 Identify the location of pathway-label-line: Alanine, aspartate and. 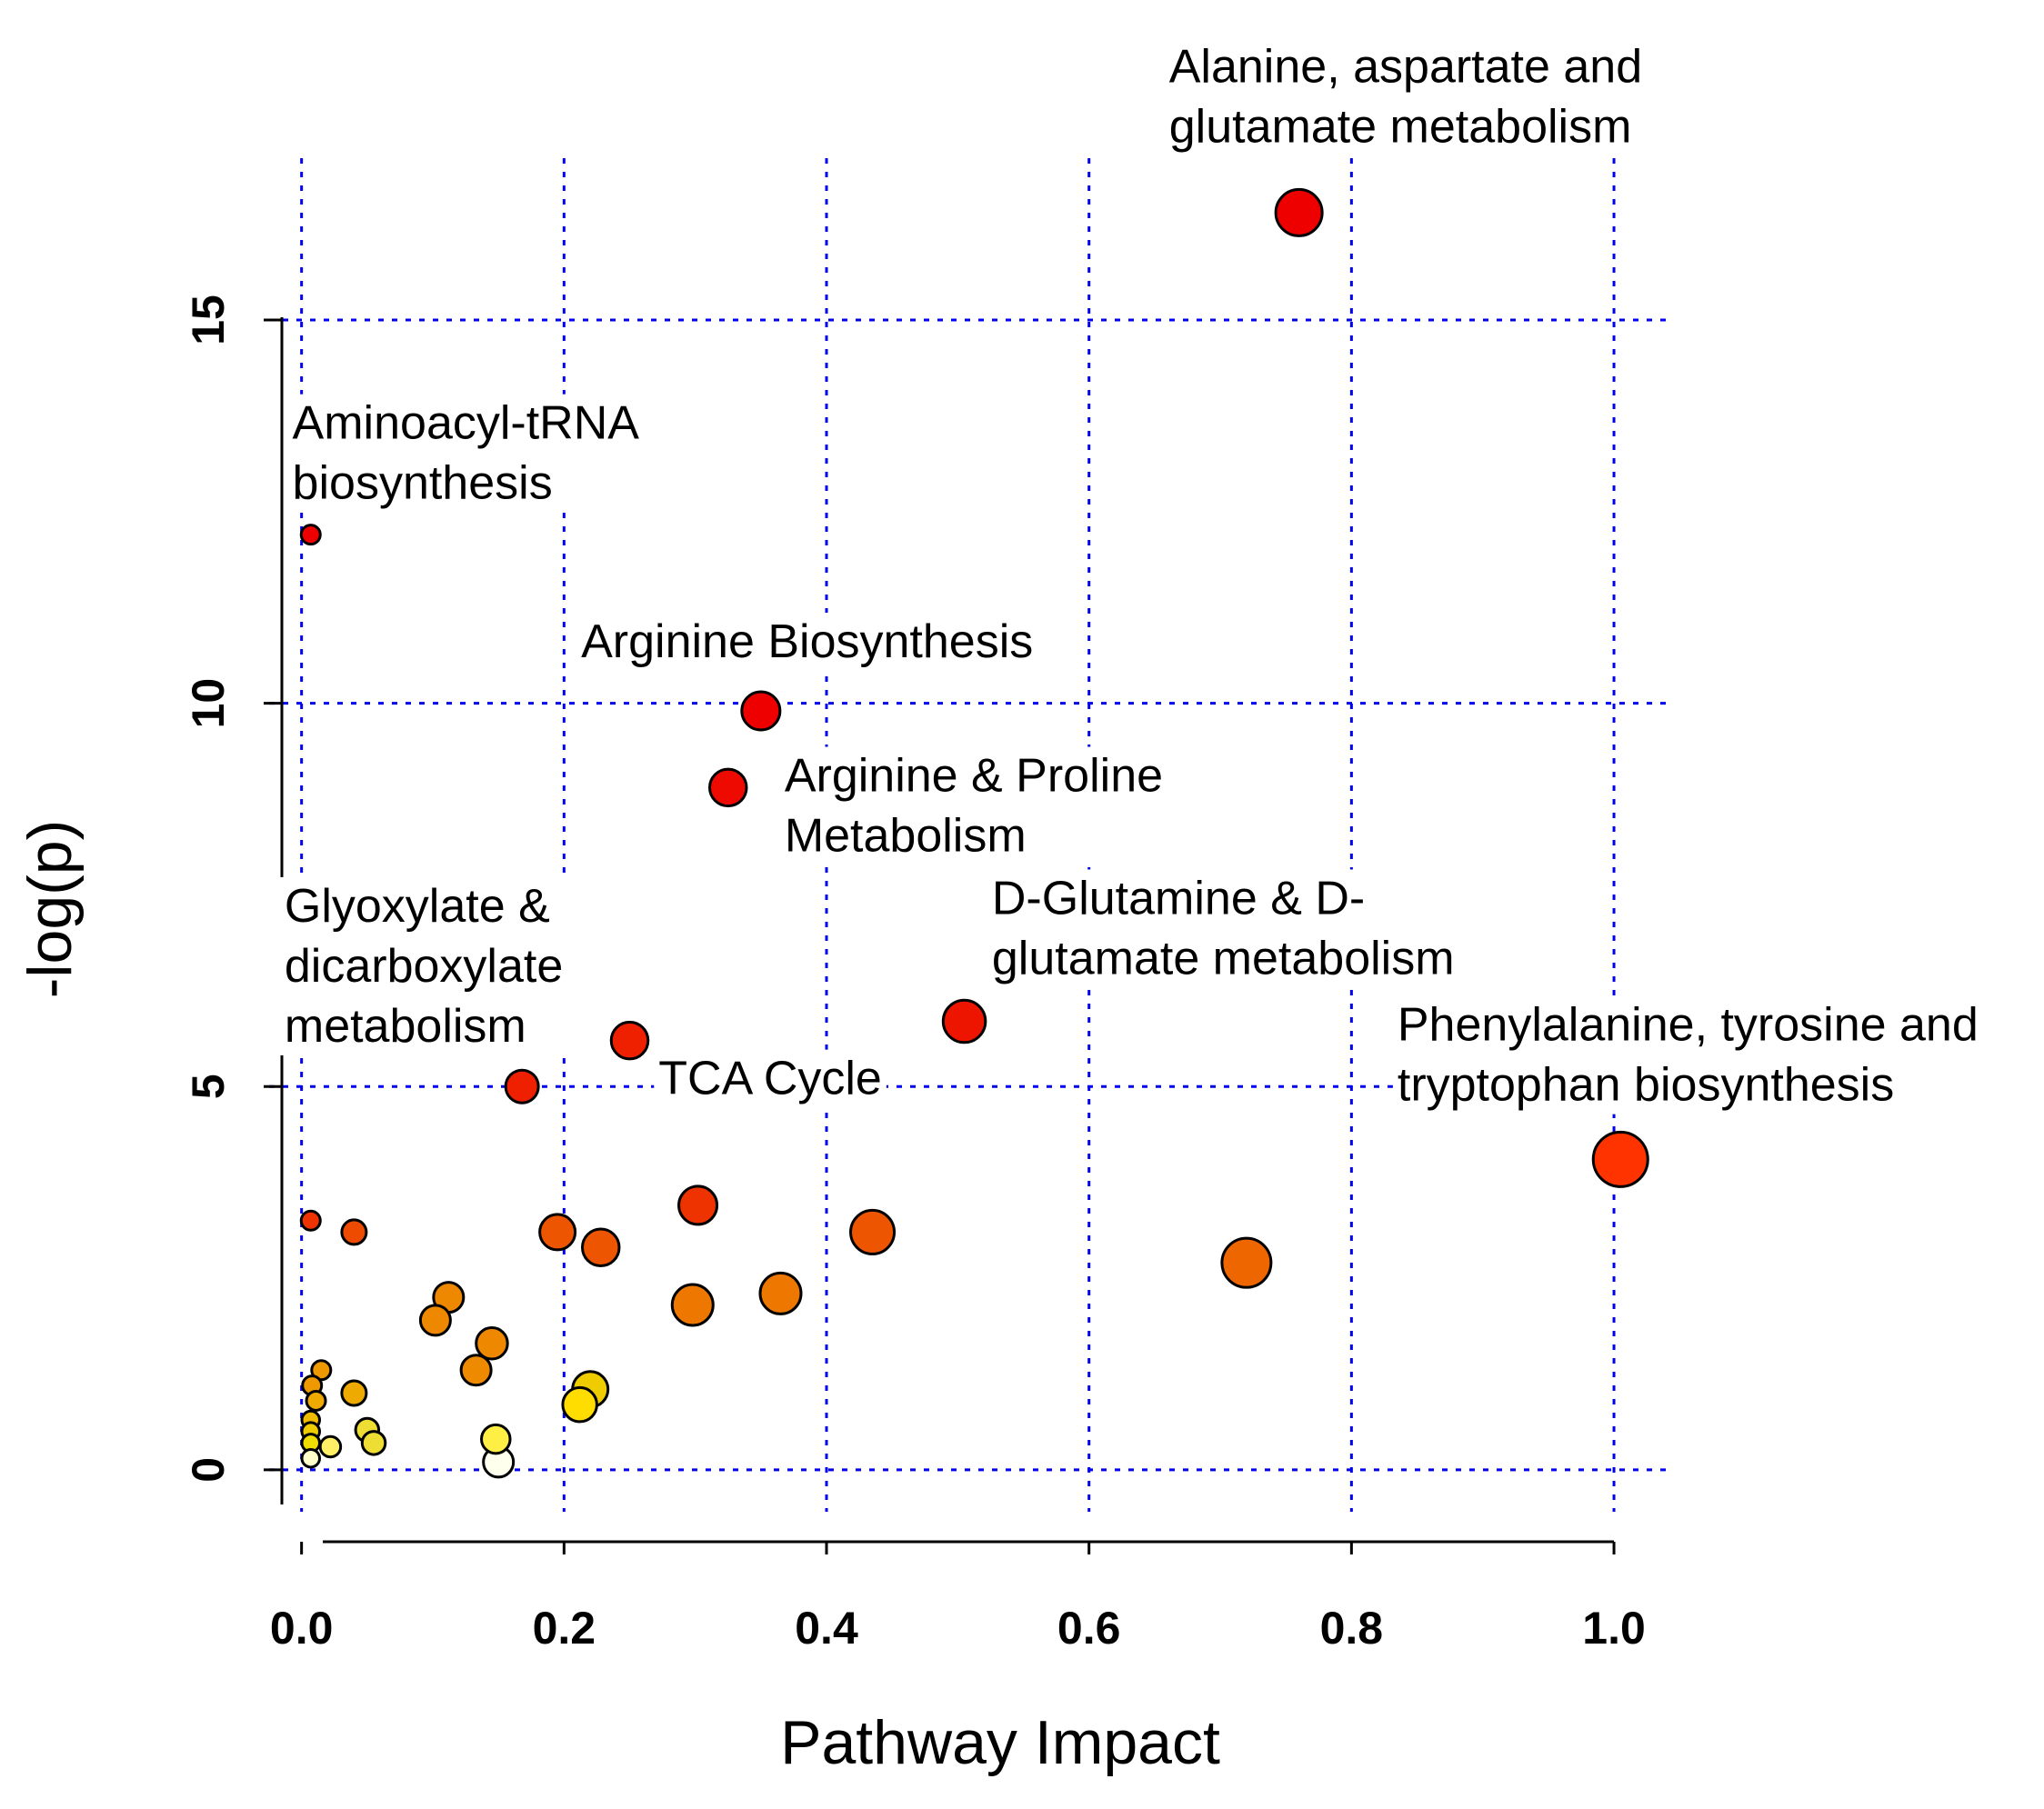
(1405, 68).